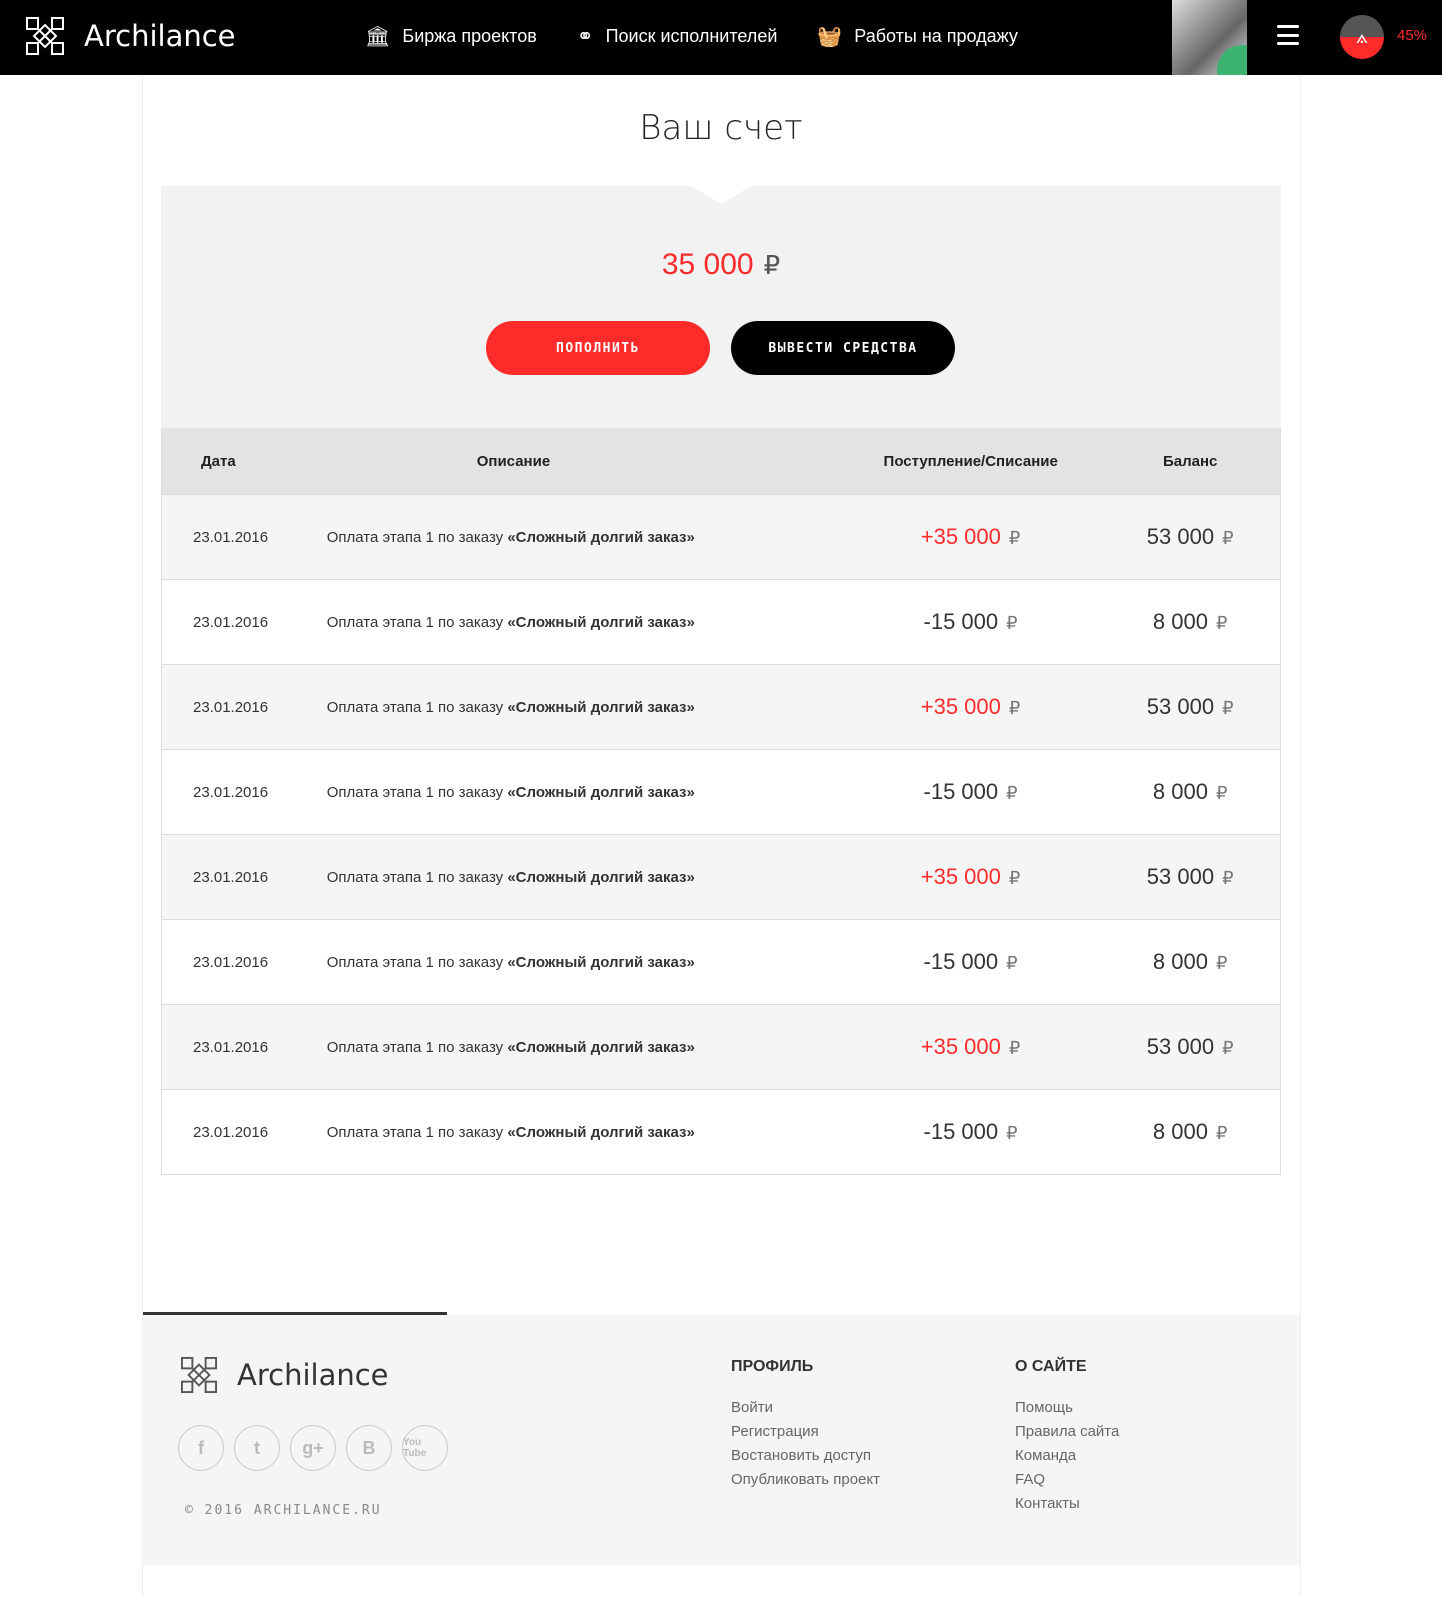 This screenshot has width=1442, height=1597. I want to click on menu-icon, so click(1288, 35).